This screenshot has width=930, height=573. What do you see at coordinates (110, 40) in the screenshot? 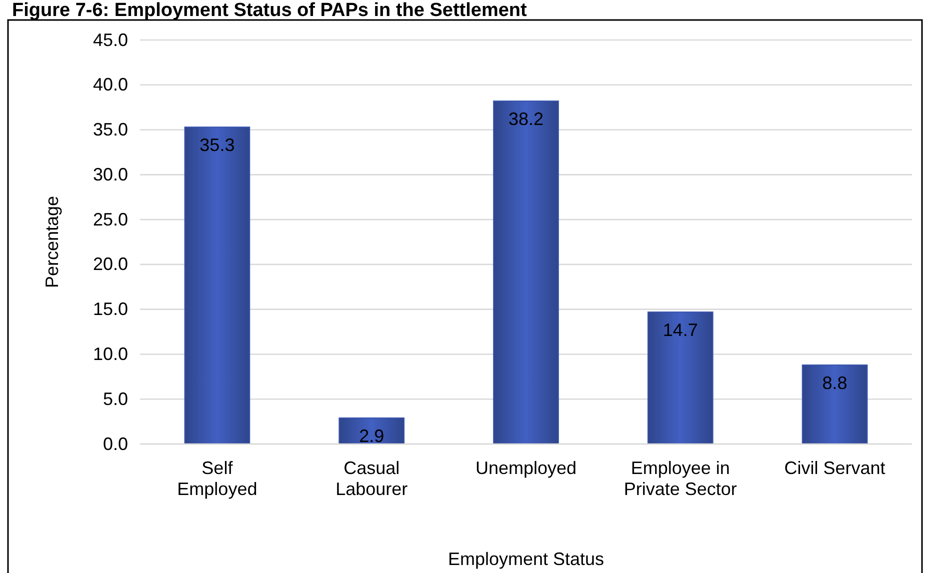
I see `y-tick-label: 45.0` at bounding box center [110, 40].